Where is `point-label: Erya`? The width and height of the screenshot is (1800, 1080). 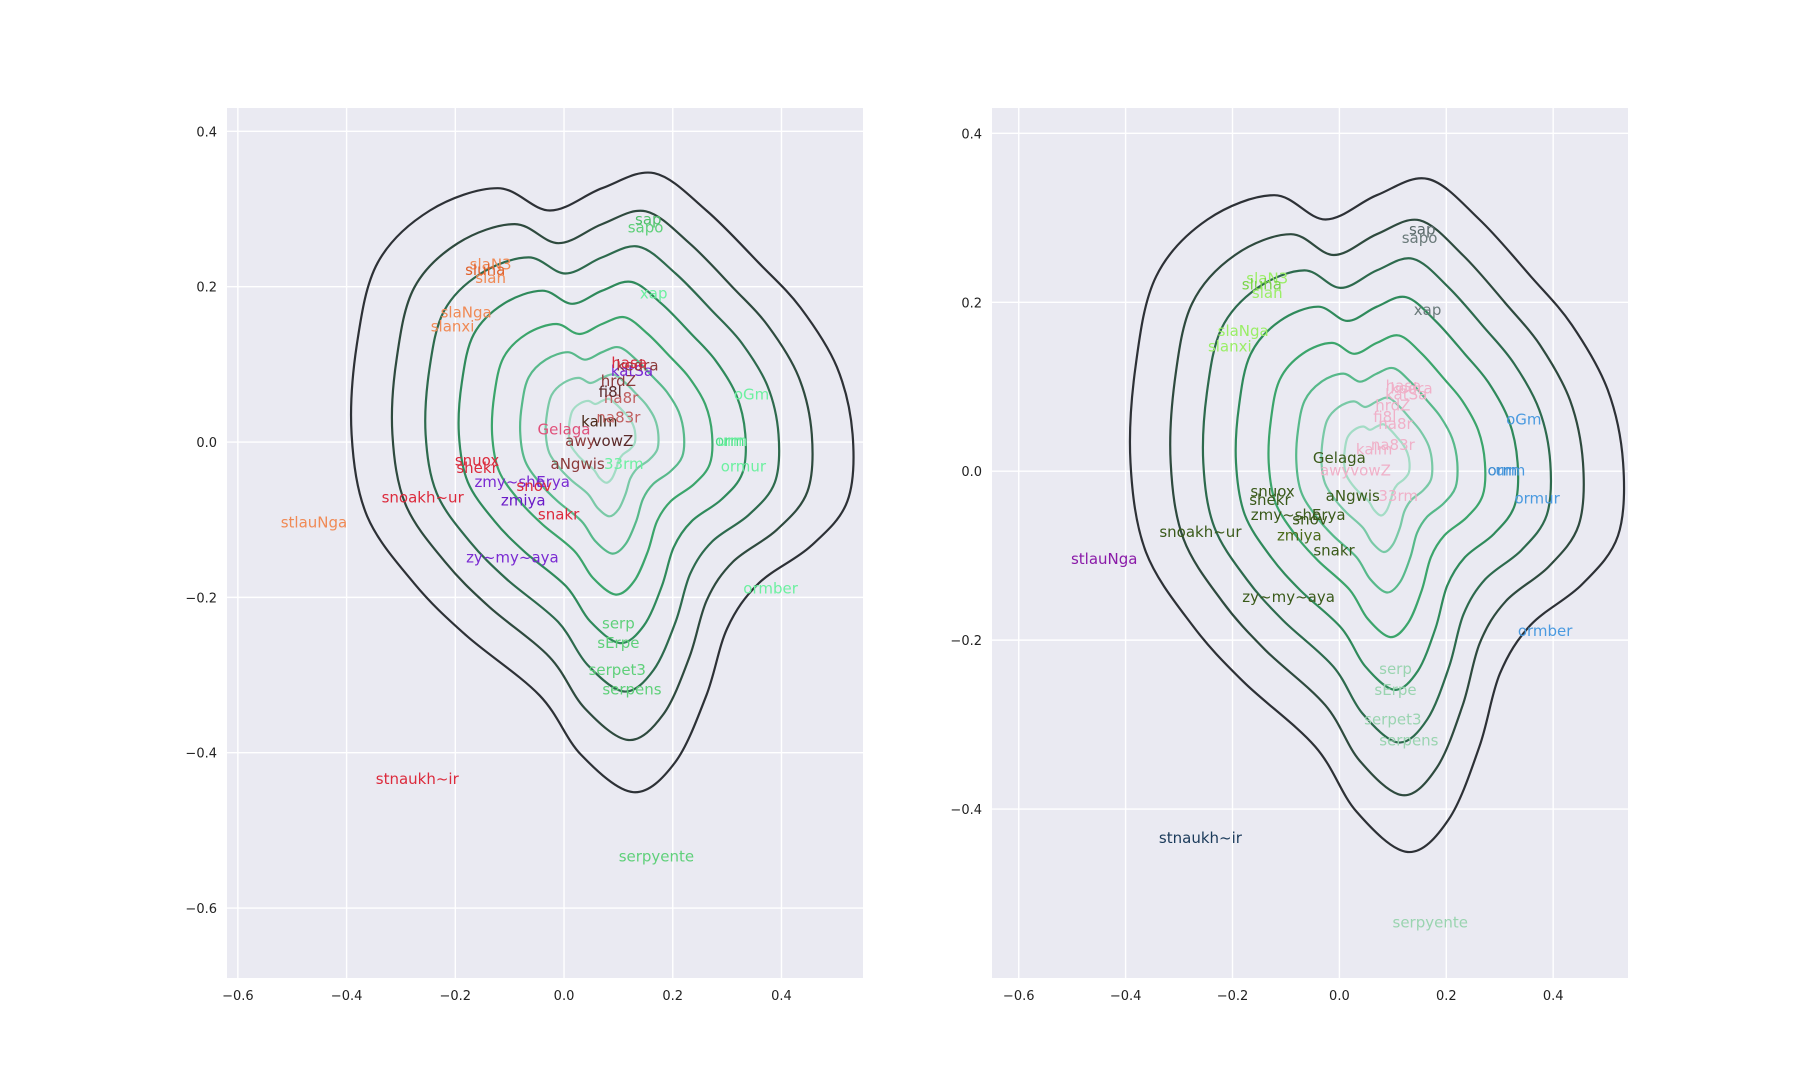 point-label: Erya is located at coordinates (553, 482).